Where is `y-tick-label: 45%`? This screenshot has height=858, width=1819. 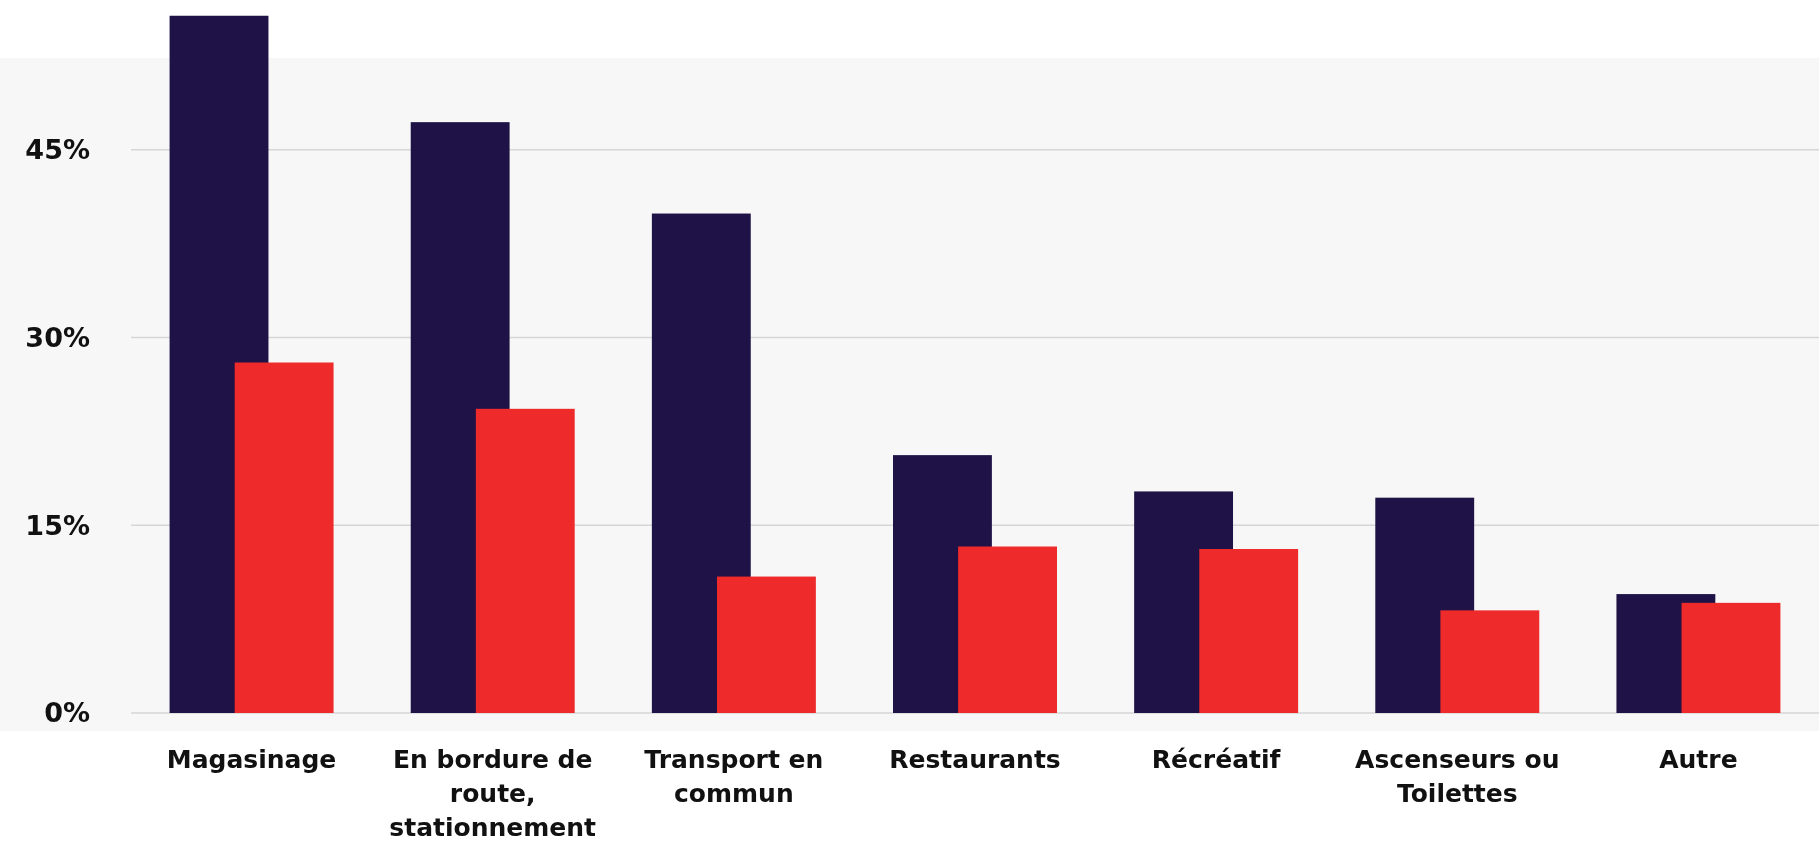 y-tick-label: 45% is located at coordinates (57, 150).